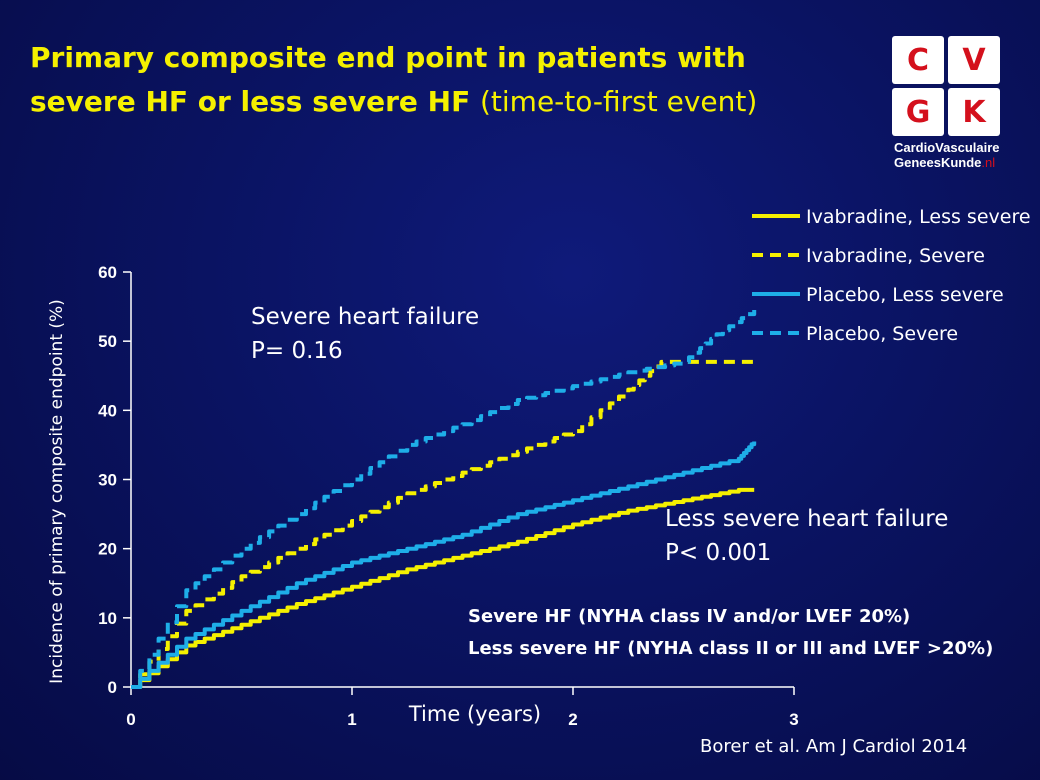 The width and height of the screenshot is (1040, 780). Describe the element at coordinates (107, 618) in the screenshot. I see `y-tick-label: 10` at that location.